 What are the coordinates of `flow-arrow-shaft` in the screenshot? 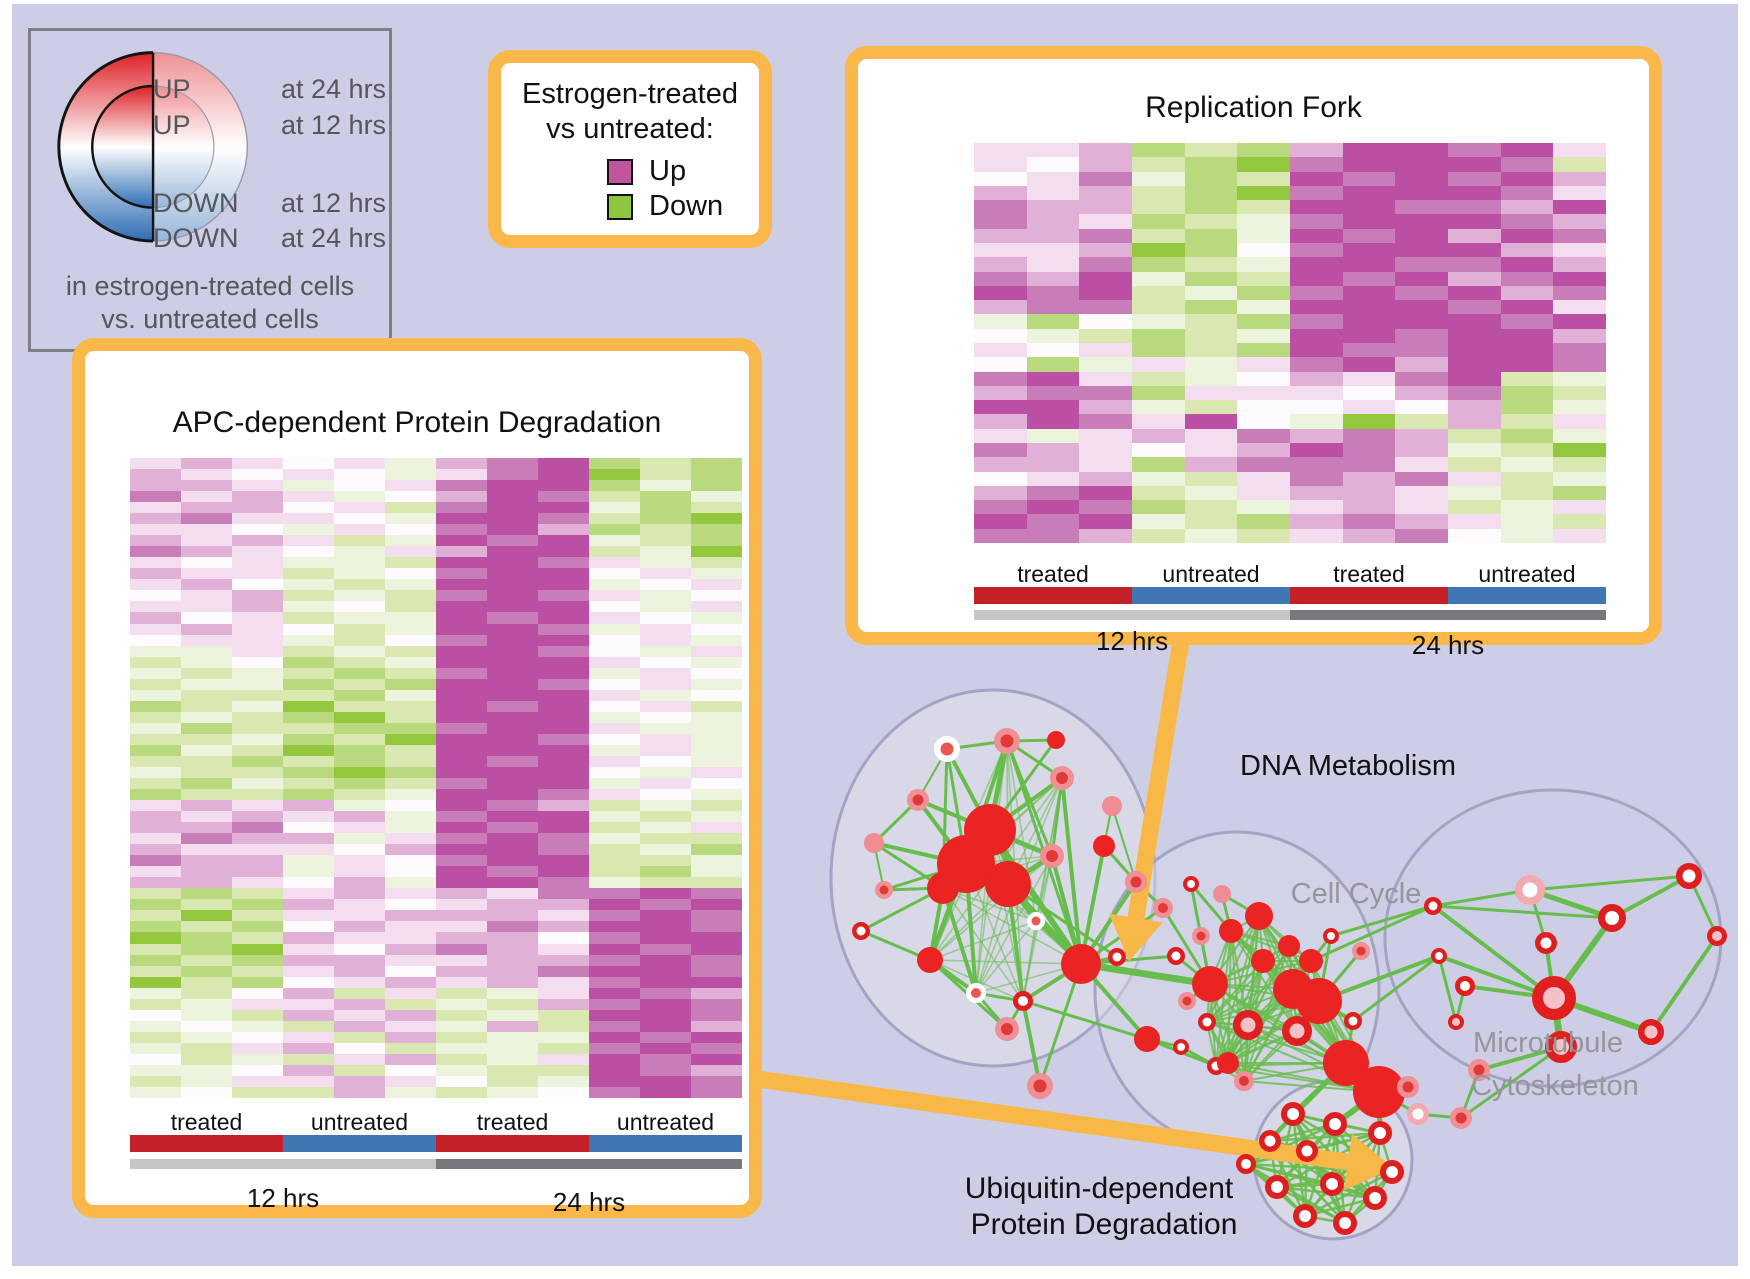 It's located at (1158, 779).